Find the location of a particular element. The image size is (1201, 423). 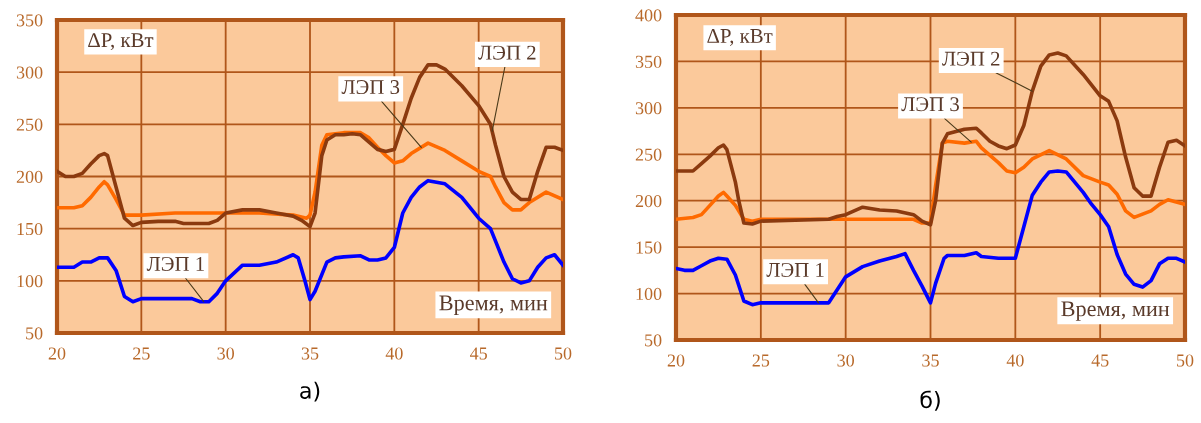

text: б) is located at coordinates (930, 400).